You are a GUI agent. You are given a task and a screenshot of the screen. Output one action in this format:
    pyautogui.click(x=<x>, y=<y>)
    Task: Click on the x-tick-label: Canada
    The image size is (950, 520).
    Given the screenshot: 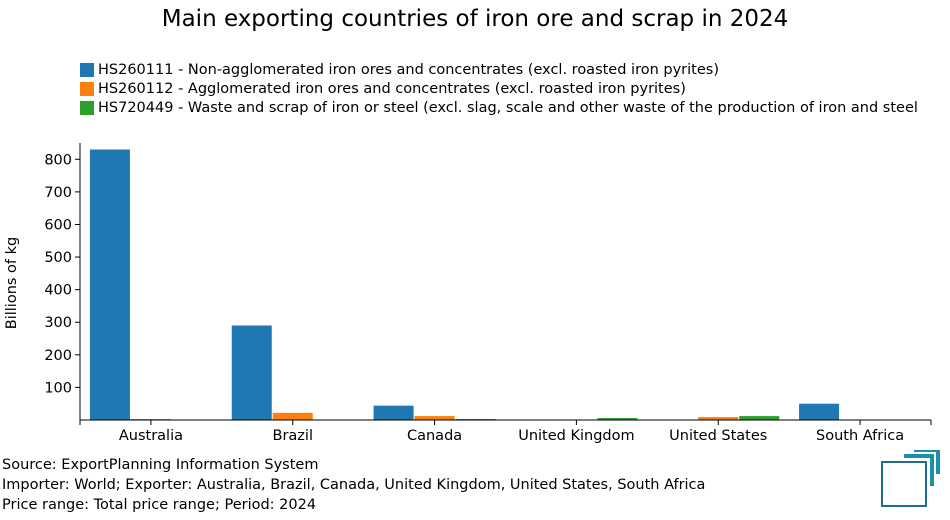 What is the action you would take?
    pyautogui.click(x=434, y=436)
    